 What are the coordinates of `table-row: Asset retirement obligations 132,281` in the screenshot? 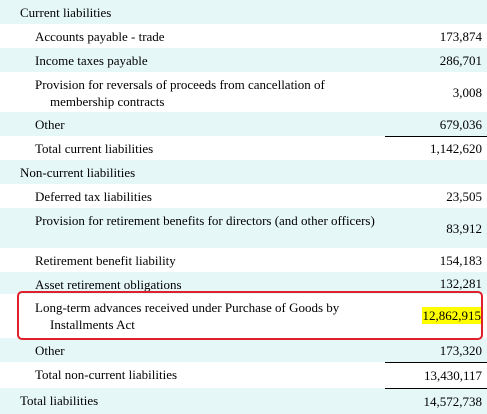 It's located at (243, 283).